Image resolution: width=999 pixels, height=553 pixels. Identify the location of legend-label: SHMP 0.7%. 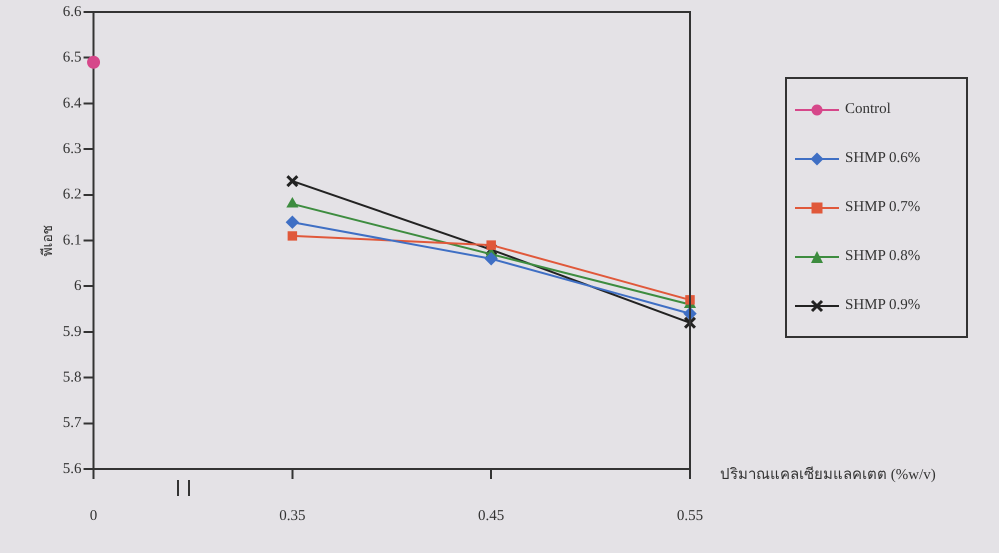
(882, 207).